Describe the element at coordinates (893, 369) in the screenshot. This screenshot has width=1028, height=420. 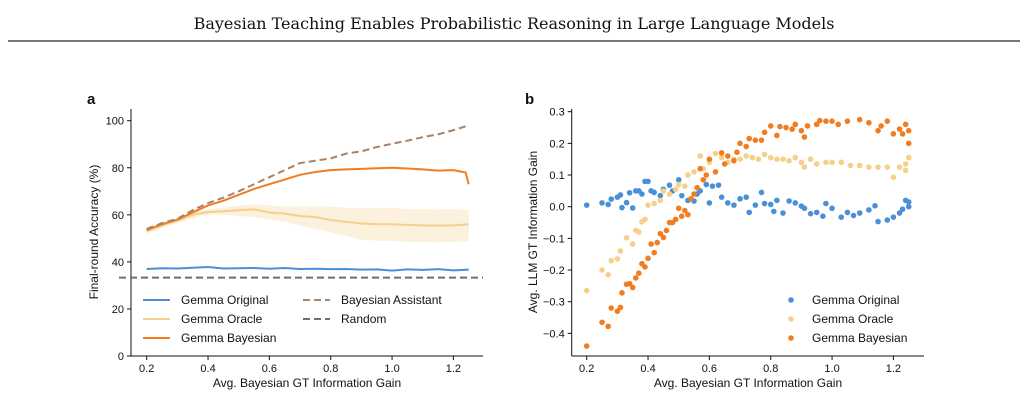
I see `x-tick-label: 1.2` at that location.